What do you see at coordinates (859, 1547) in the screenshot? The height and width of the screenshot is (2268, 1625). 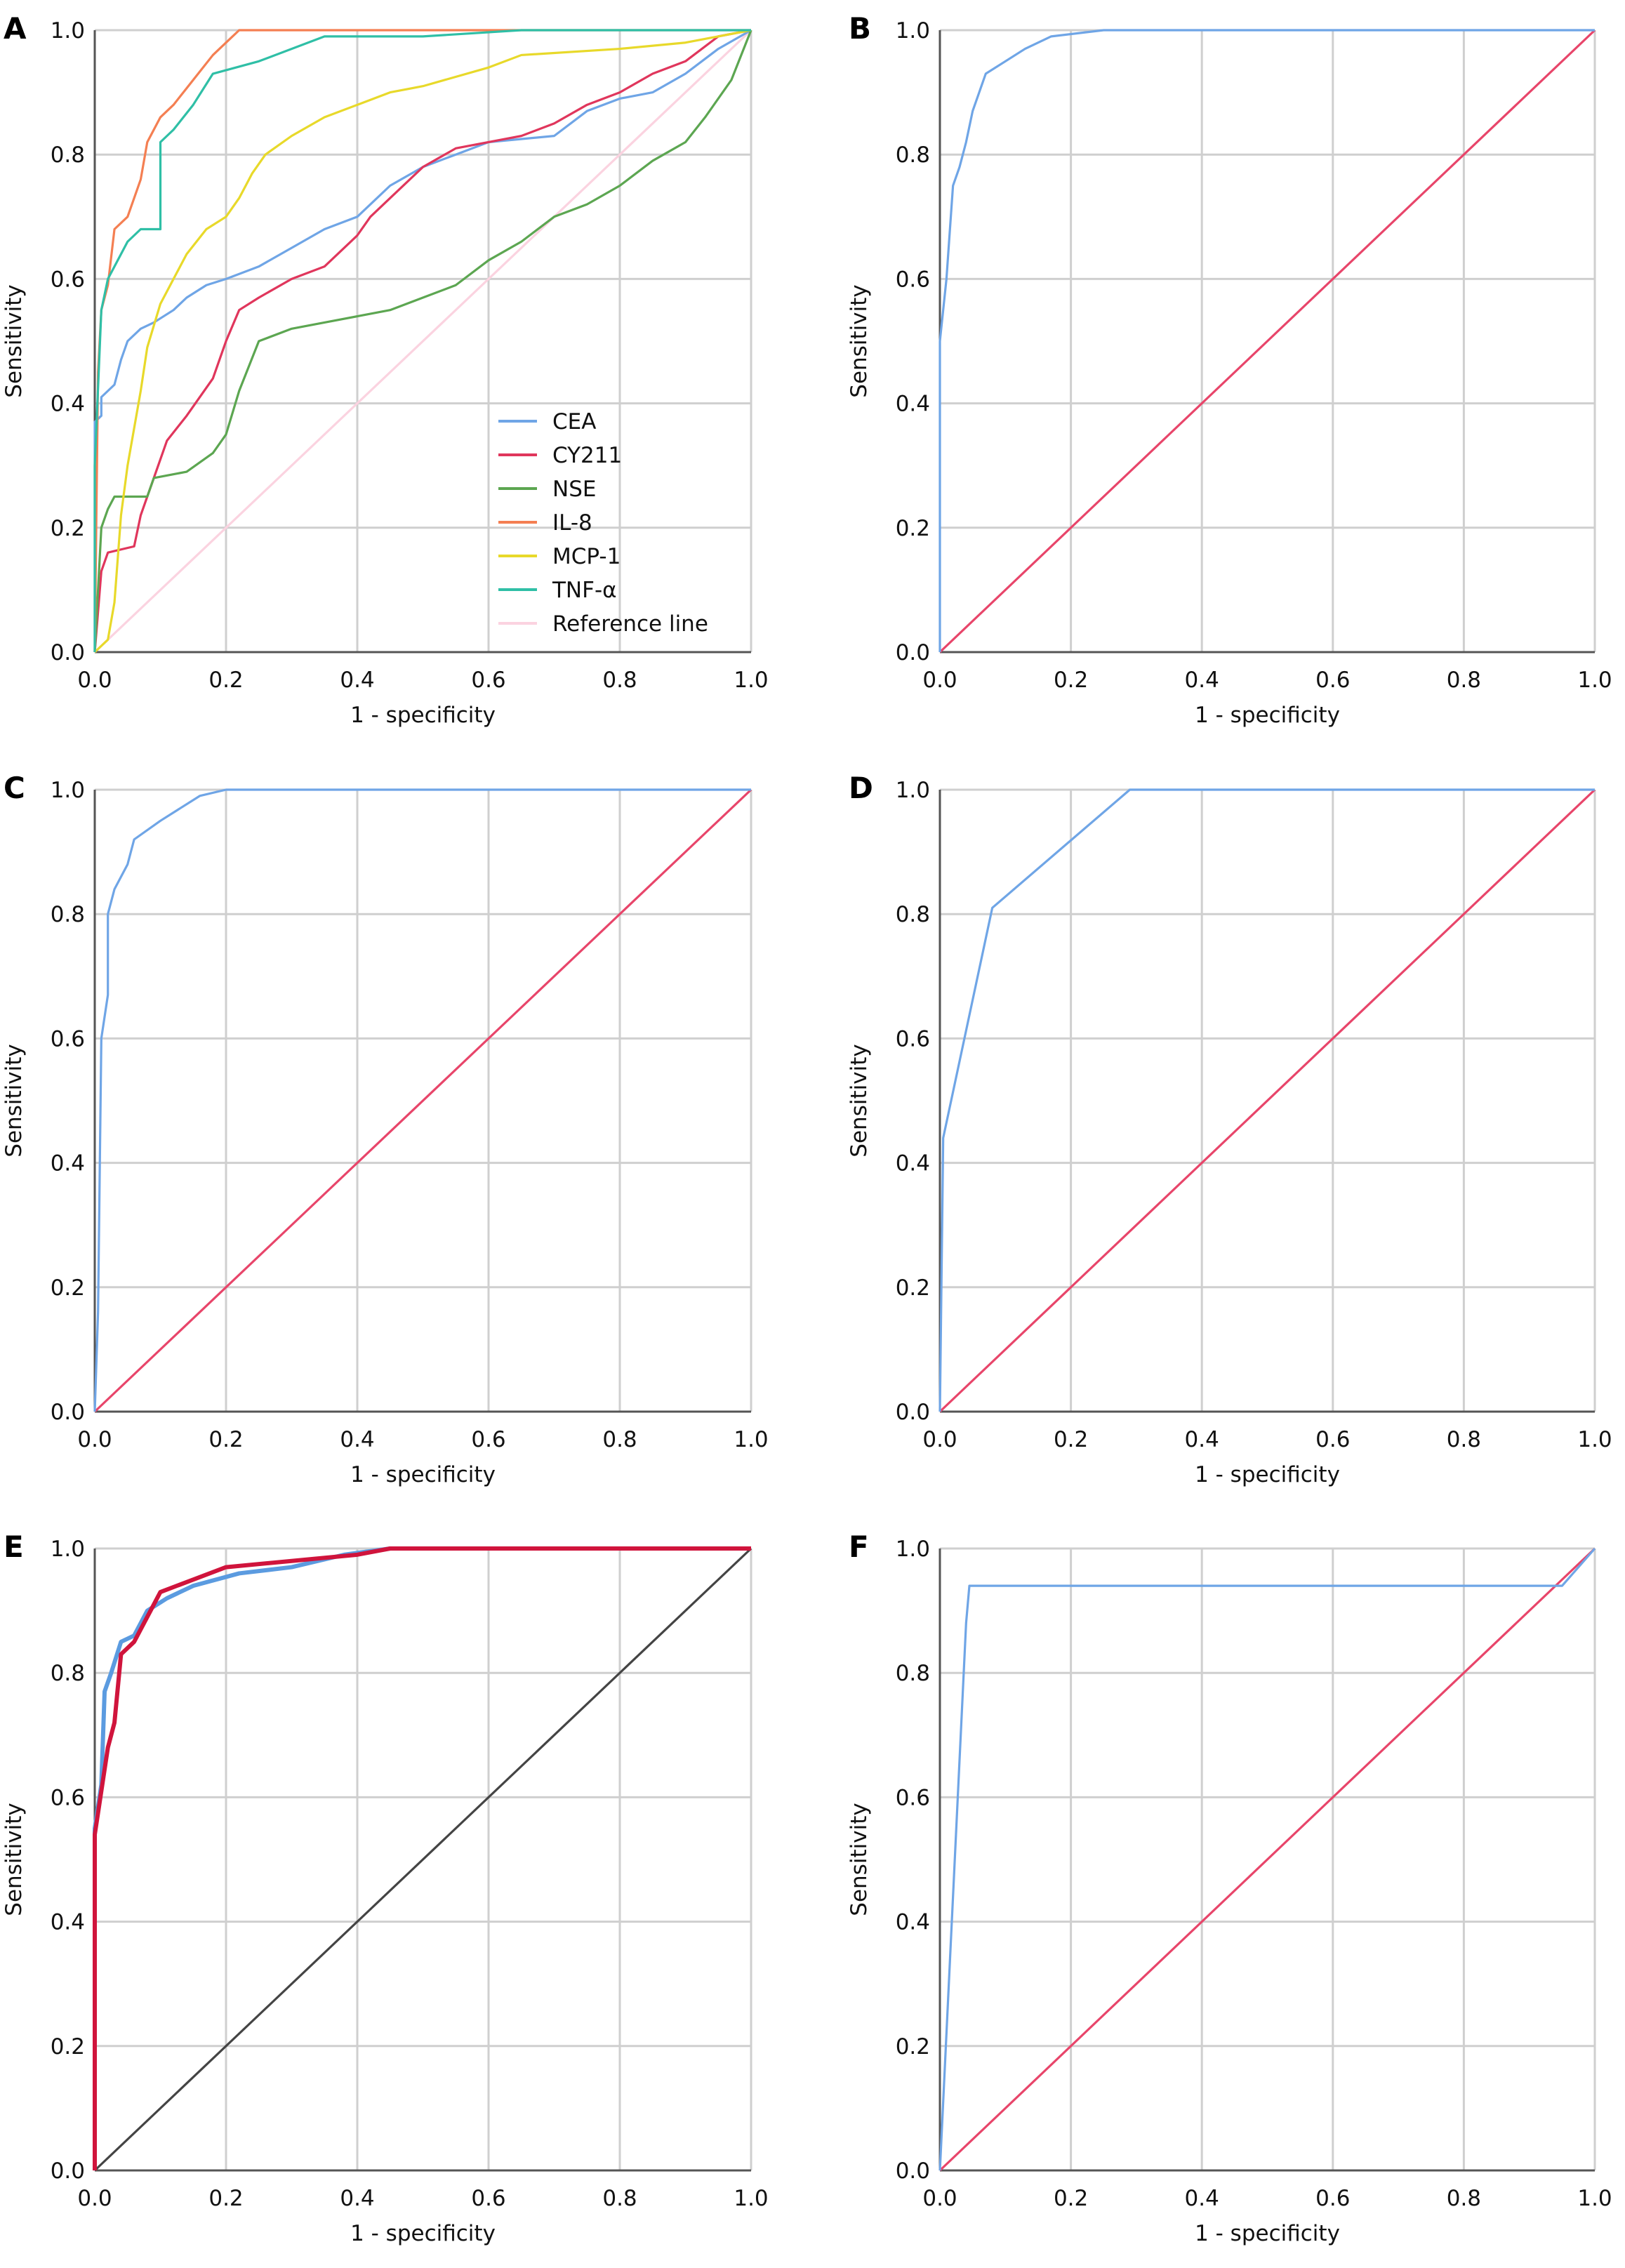 I see `panel-letter: F` at bounding box center [859, 1547].